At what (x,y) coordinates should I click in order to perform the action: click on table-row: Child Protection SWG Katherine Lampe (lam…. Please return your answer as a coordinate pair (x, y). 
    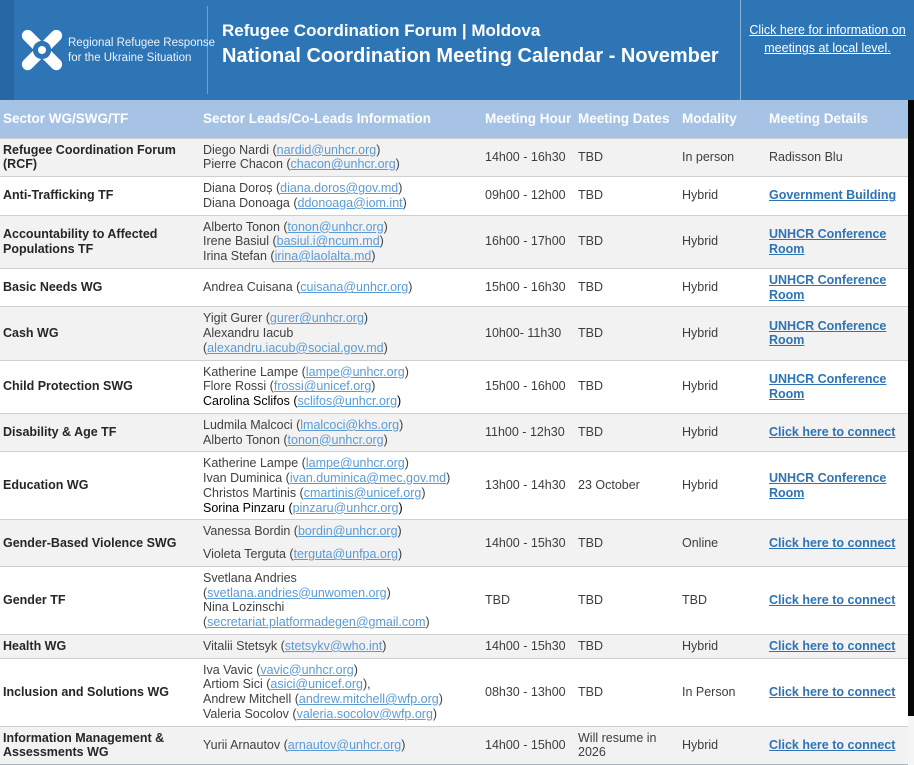
    Looking at the image, I should click on (454, 386).